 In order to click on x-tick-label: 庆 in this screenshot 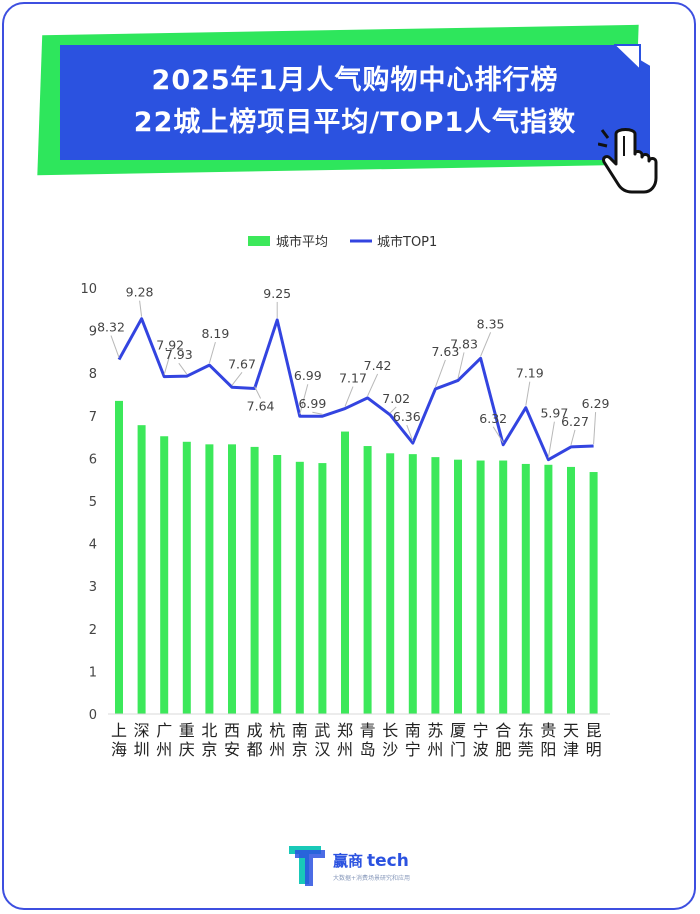, I will do `click(187, 749)`.